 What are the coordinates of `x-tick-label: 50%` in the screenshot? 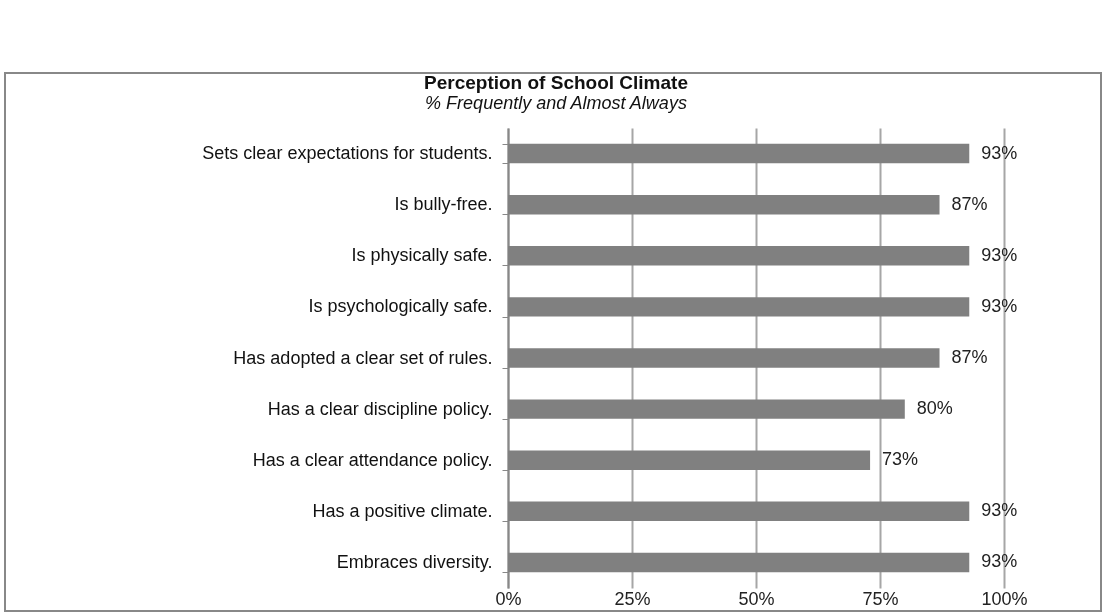 It's located at (756, 598).